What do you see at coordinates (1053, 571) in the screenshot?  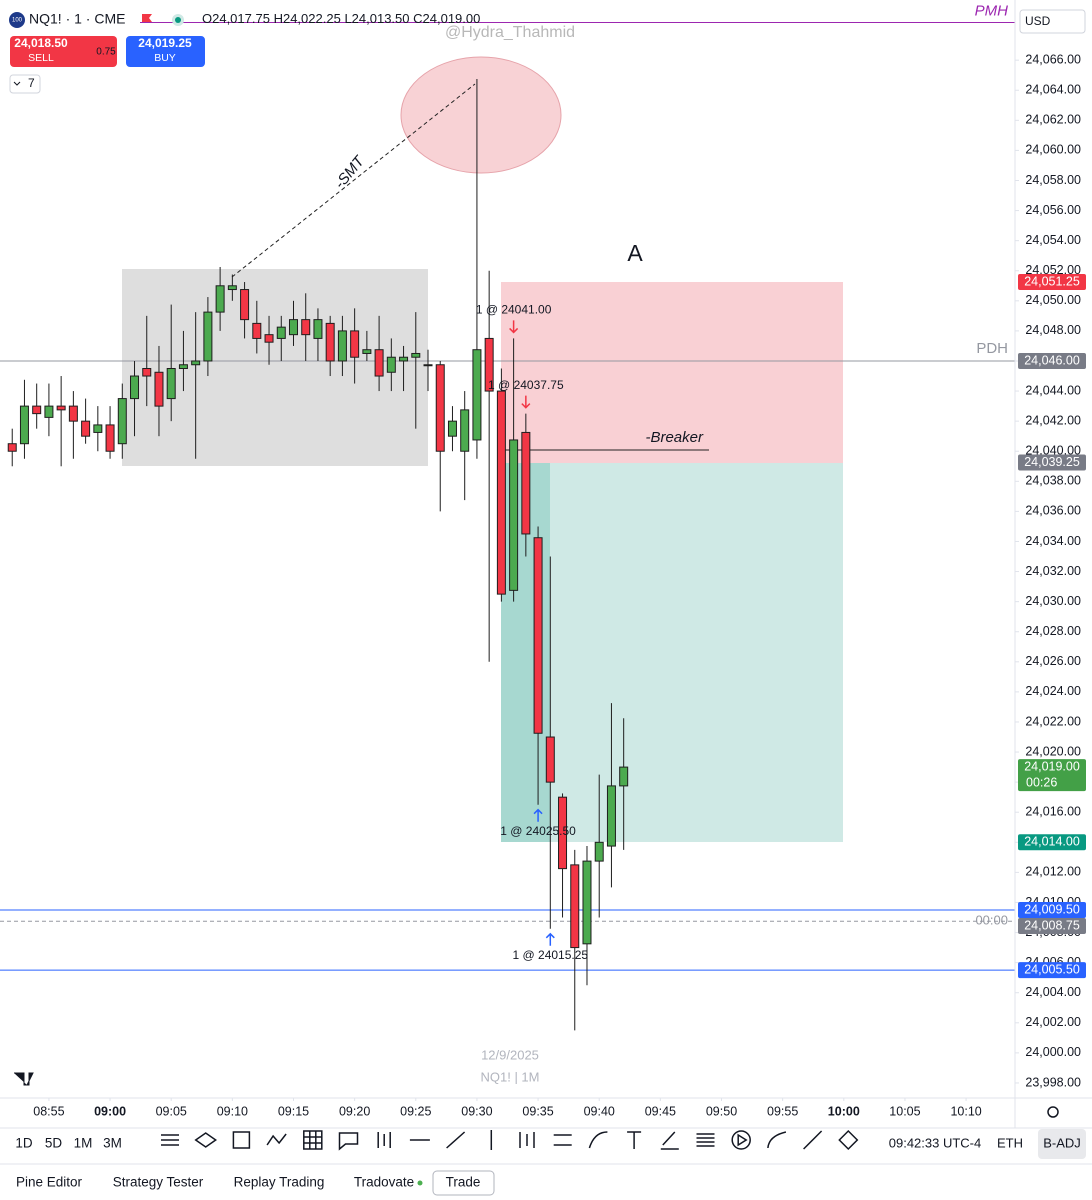 I see `y-tick-label: 24,032.00` at bounding box center [1053, 571].